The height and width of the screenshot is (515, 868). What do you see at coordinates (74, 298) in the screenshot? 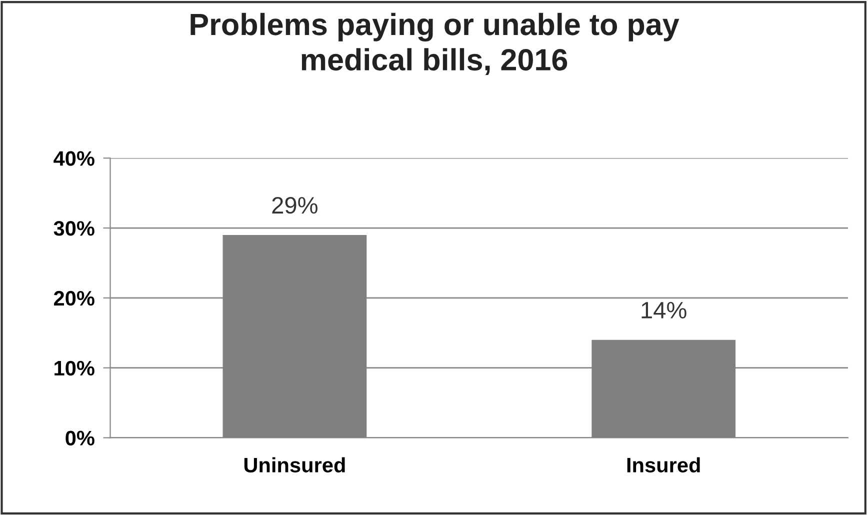
I see `y-tick-label: 20%` at bounding box center [74, 298].